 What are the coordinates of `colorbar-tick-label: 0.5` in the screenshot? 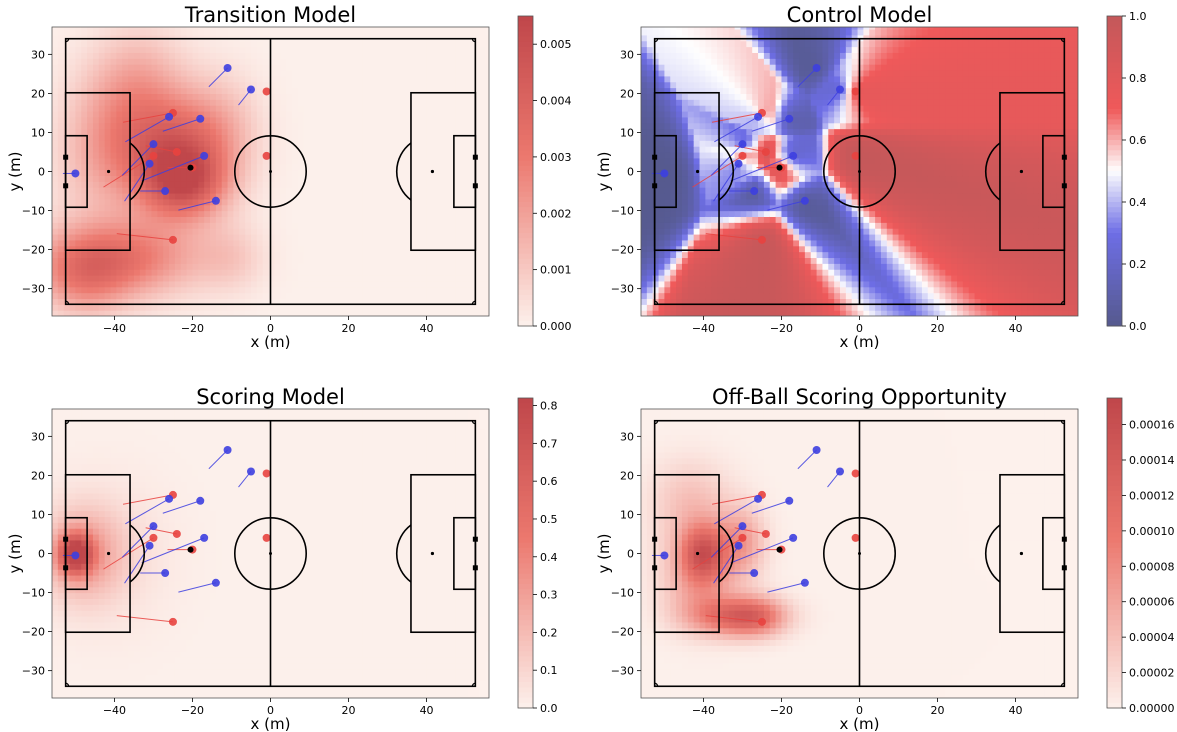 It's located at (549, 519).